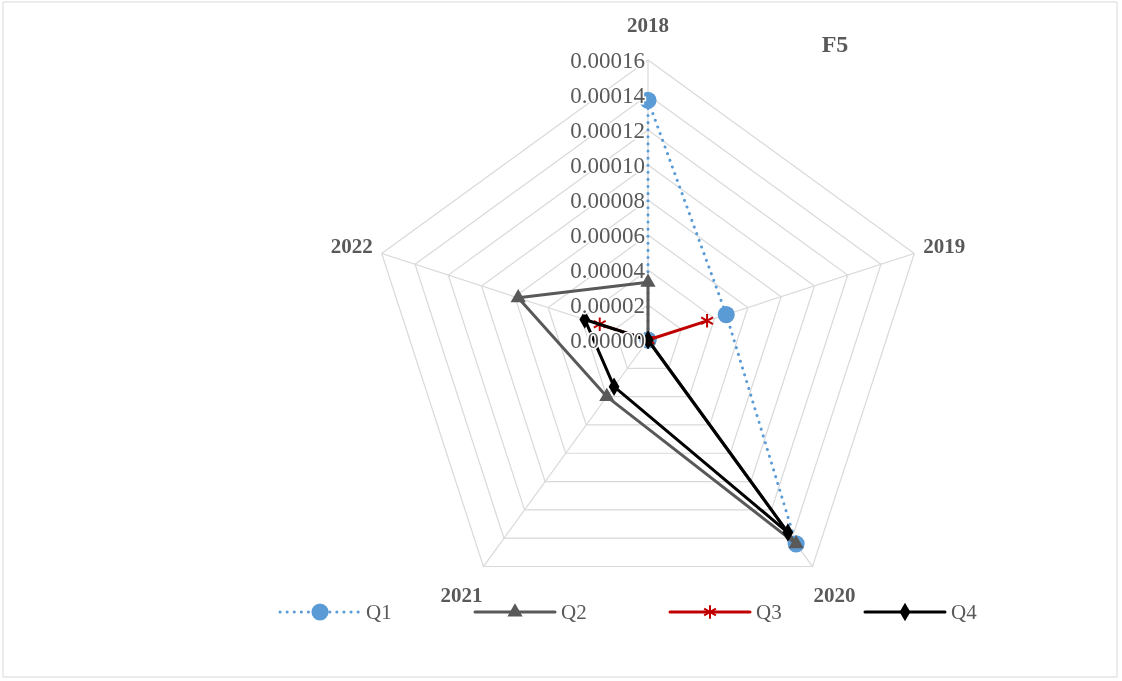  What do you see at coordinates (574, 612) in the screenshot?
I see `legend-label: Q2` at bounding box center [574, 612].